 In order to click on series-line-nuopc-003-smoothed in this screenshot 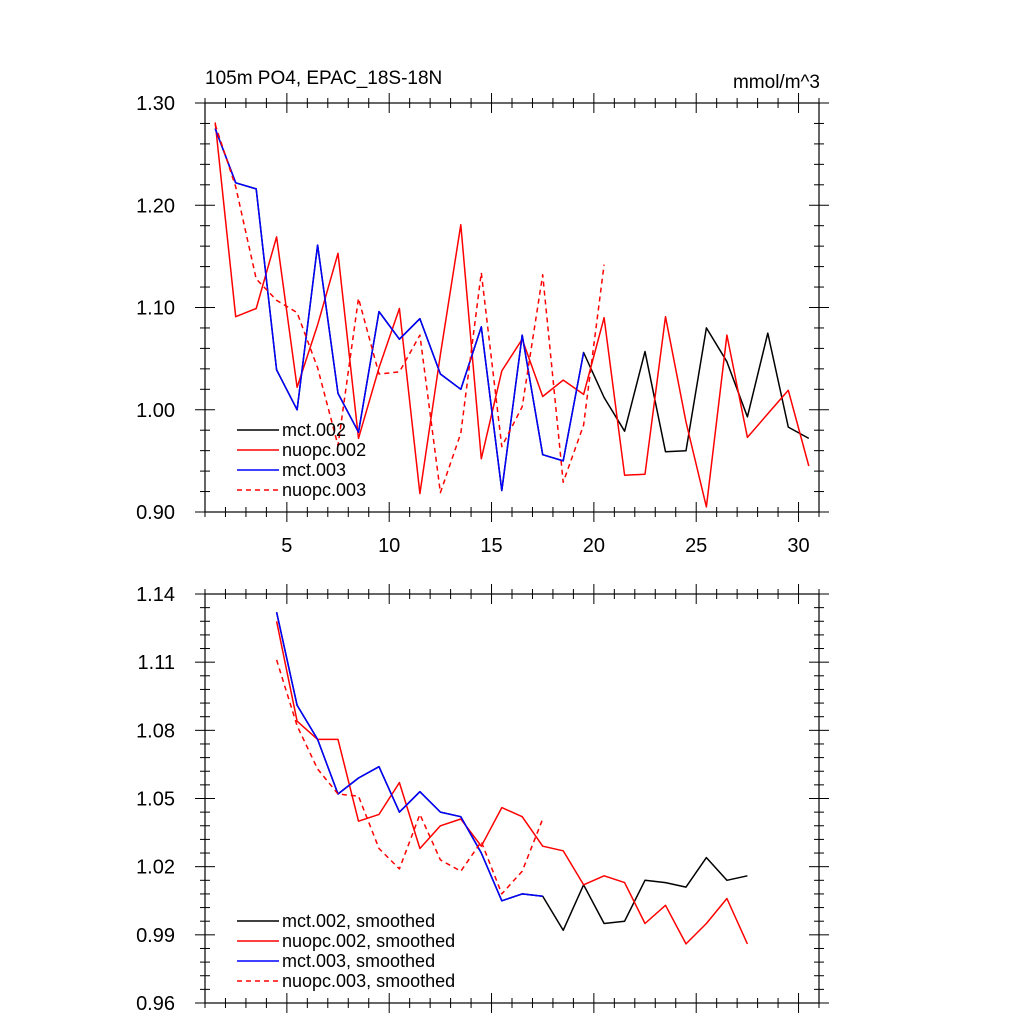, I will do `click(409, 777)`.